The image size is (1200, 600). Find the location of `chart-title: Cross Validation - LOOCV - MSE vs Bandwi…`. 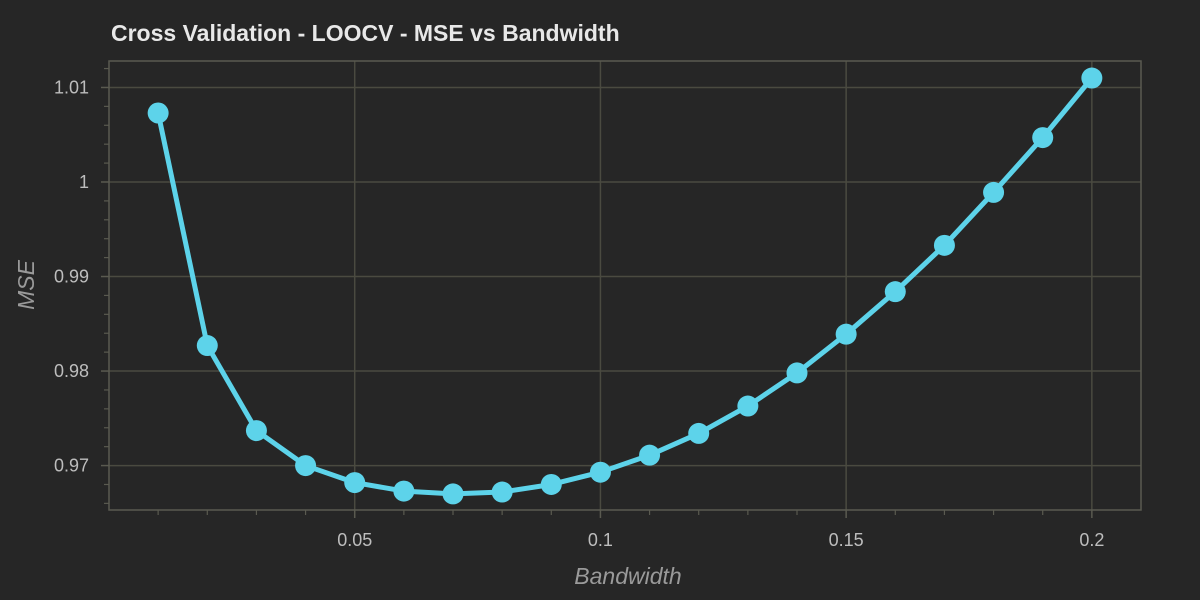

chart-title: Cross Validation - LOOCV - MSE vs Bandwi… is located at coordinates (365, 33).